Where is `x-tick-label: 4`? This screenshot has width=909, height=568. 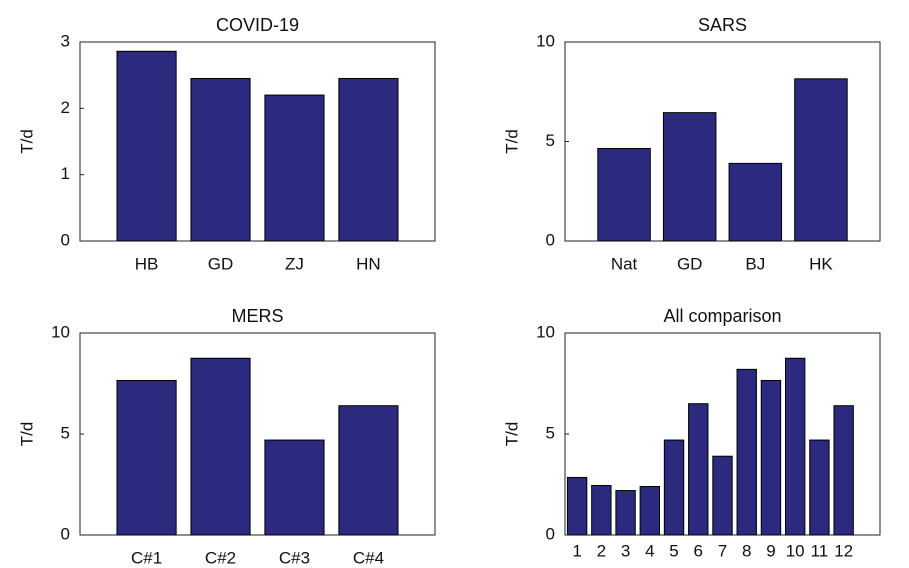
x-tick-label: 4 is located at coordinates (649, 550).